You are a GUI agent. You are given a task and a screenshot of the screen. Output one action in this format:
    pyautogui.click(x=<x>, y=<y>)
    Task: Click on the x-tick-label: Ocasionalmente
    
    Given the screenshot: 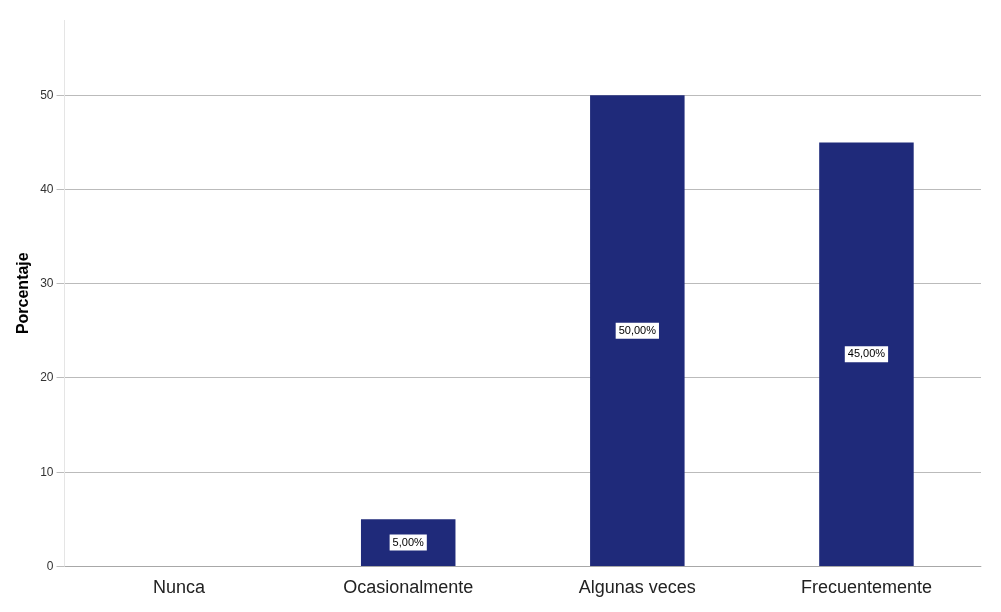 What is the action you would take?
    pyautogui.click(x=408, y=587)
    